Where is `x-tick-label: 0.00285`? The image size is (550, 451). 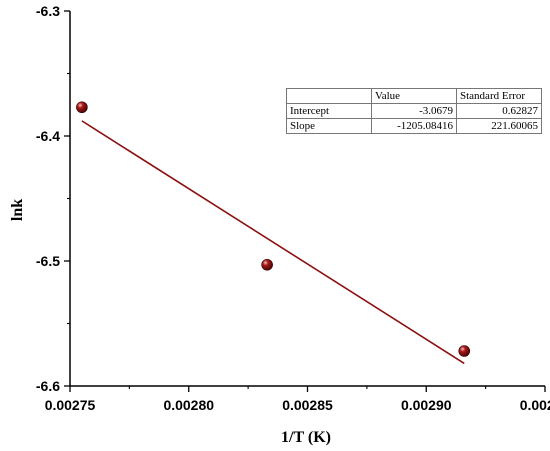 x-tick-label: 0.00285 is located at coordinates (307, 405).